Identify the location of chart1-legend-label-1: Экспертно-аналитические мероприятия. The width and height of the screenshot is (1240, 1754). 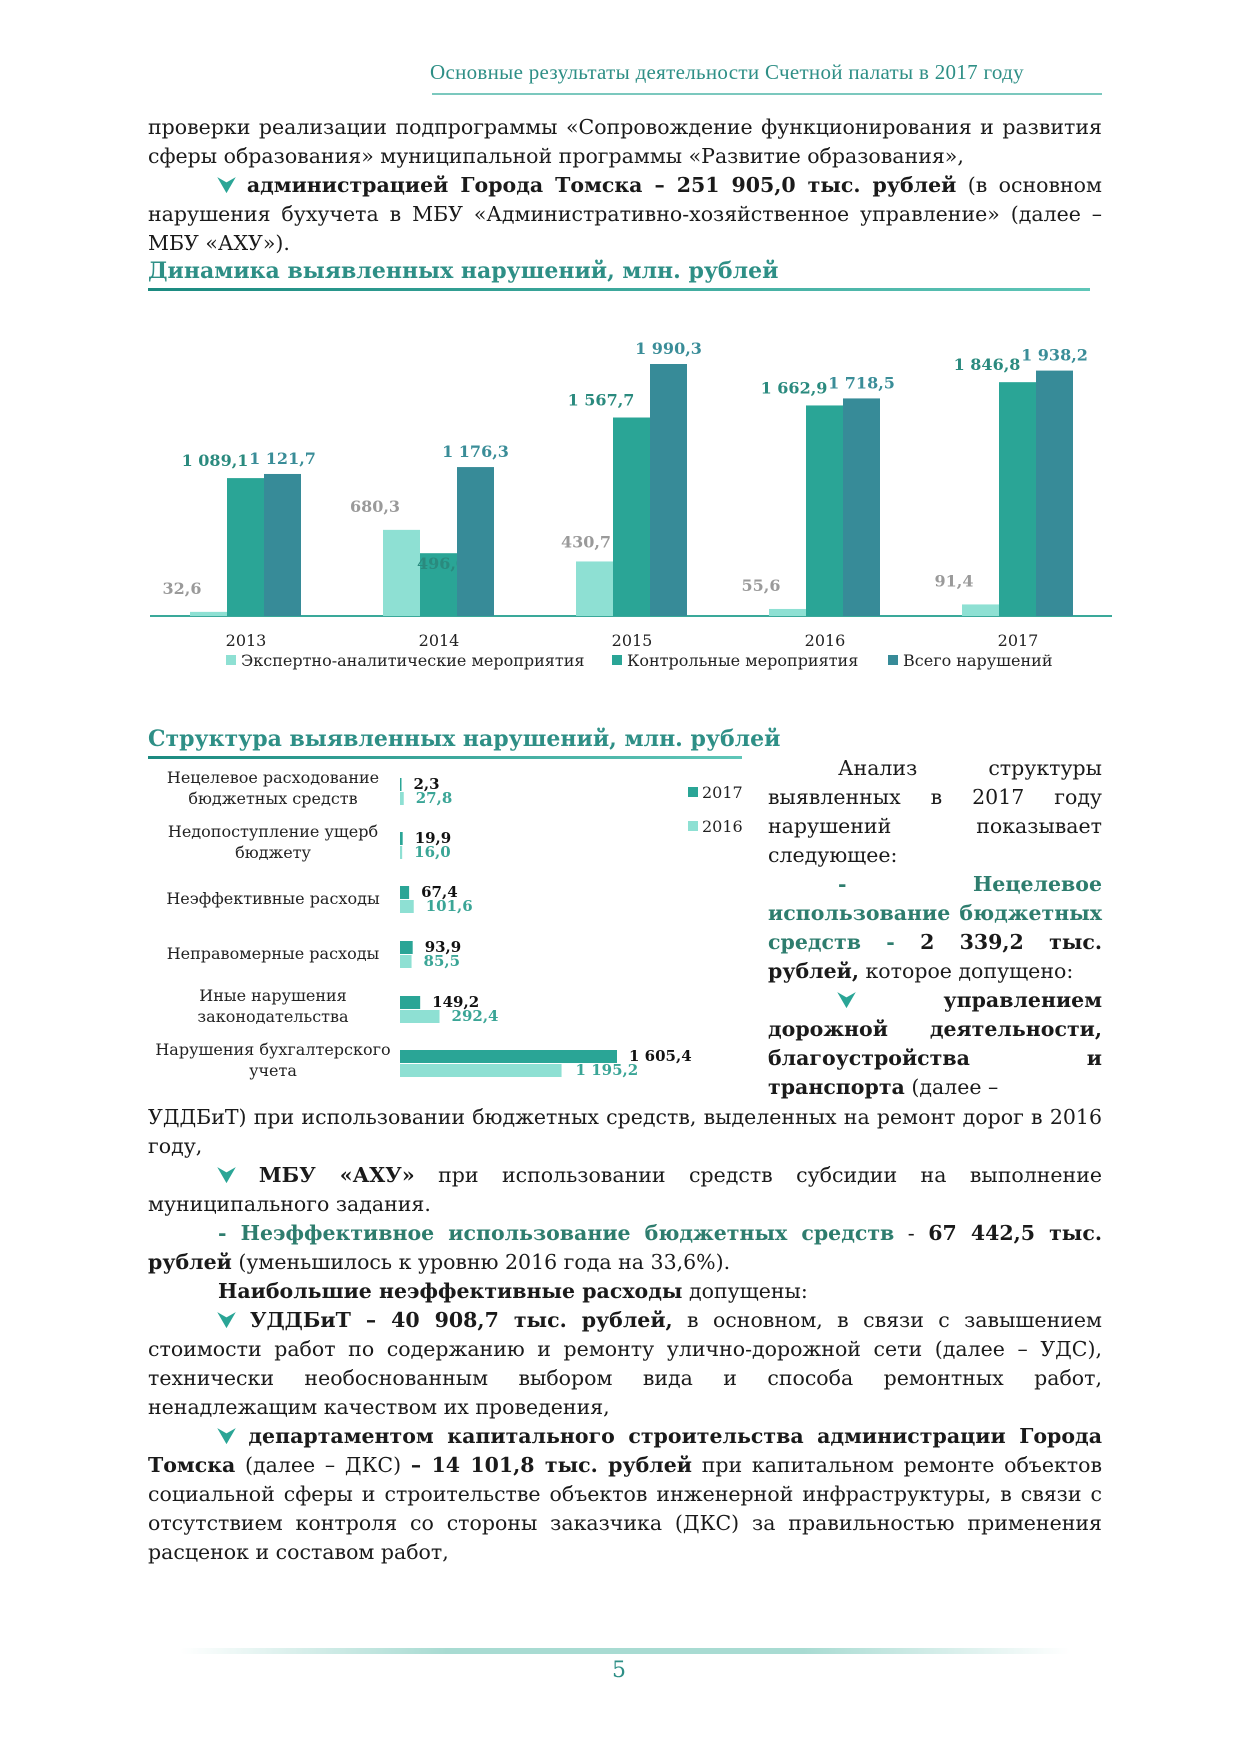
(413, 660).